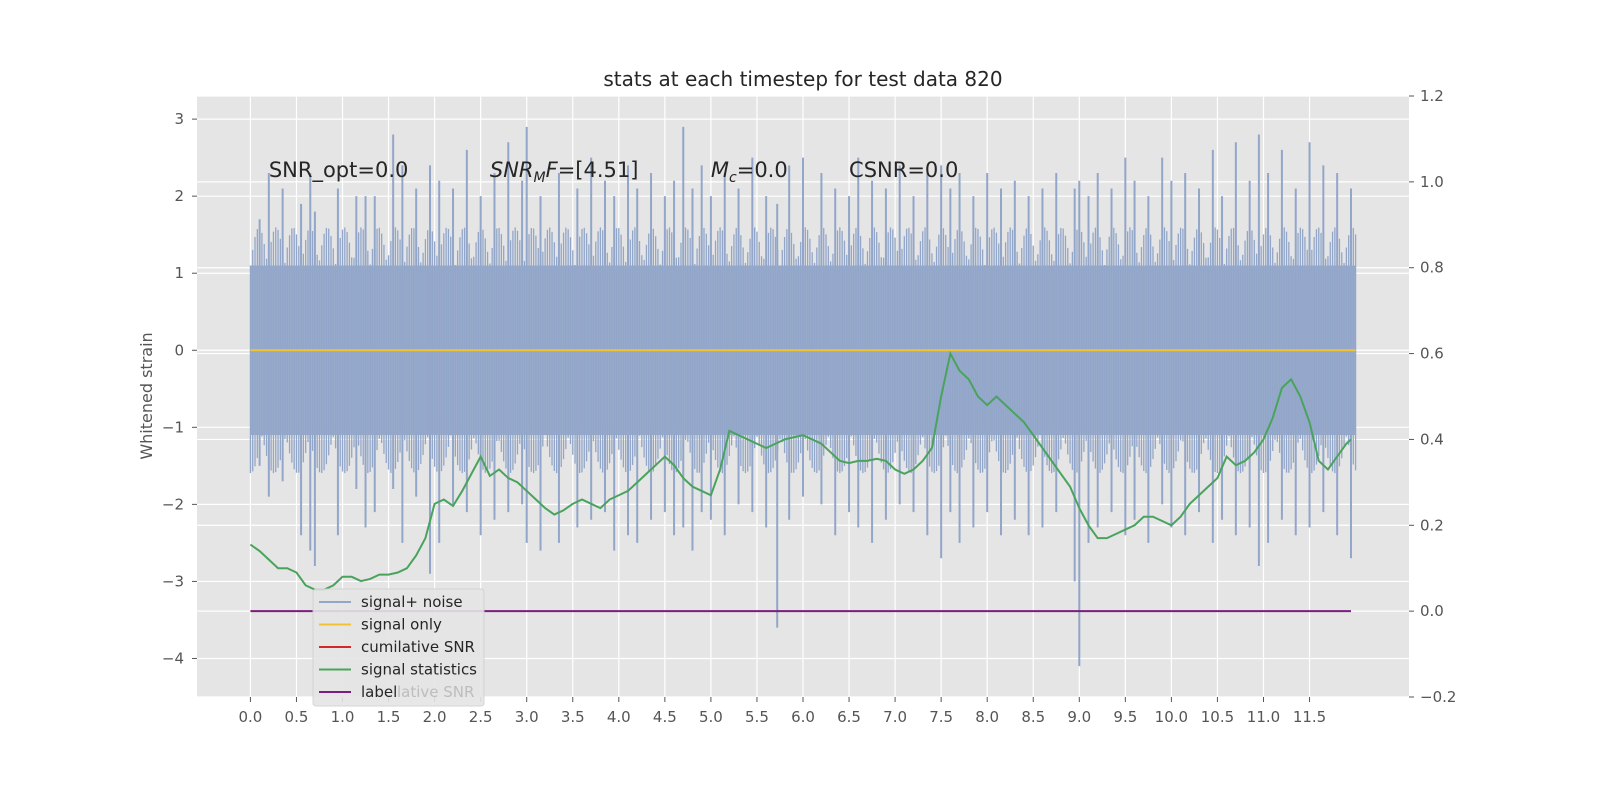 This screenshot has height=800, width=1600. I want to click on annotation-part: SNR, so click(512, 170).